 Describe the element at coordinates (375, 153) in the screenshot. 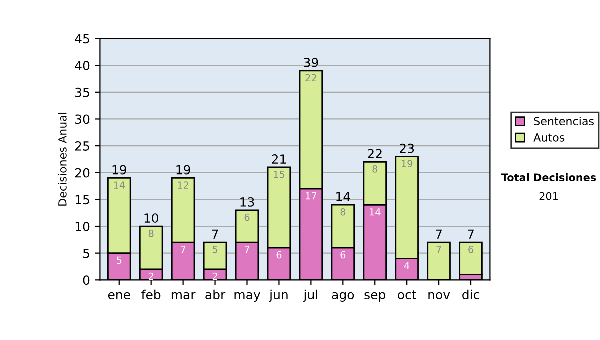

I see `total-label: 22` at that location.